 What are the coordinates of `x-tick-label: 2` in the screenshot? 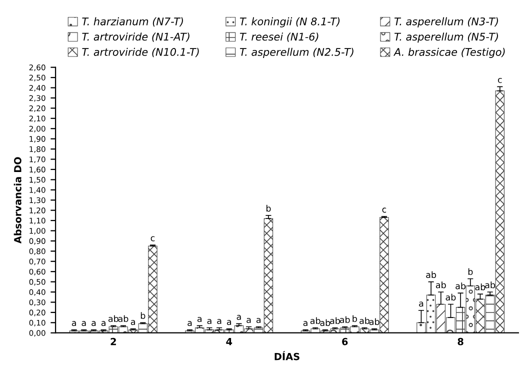 It's located at (113, 342).